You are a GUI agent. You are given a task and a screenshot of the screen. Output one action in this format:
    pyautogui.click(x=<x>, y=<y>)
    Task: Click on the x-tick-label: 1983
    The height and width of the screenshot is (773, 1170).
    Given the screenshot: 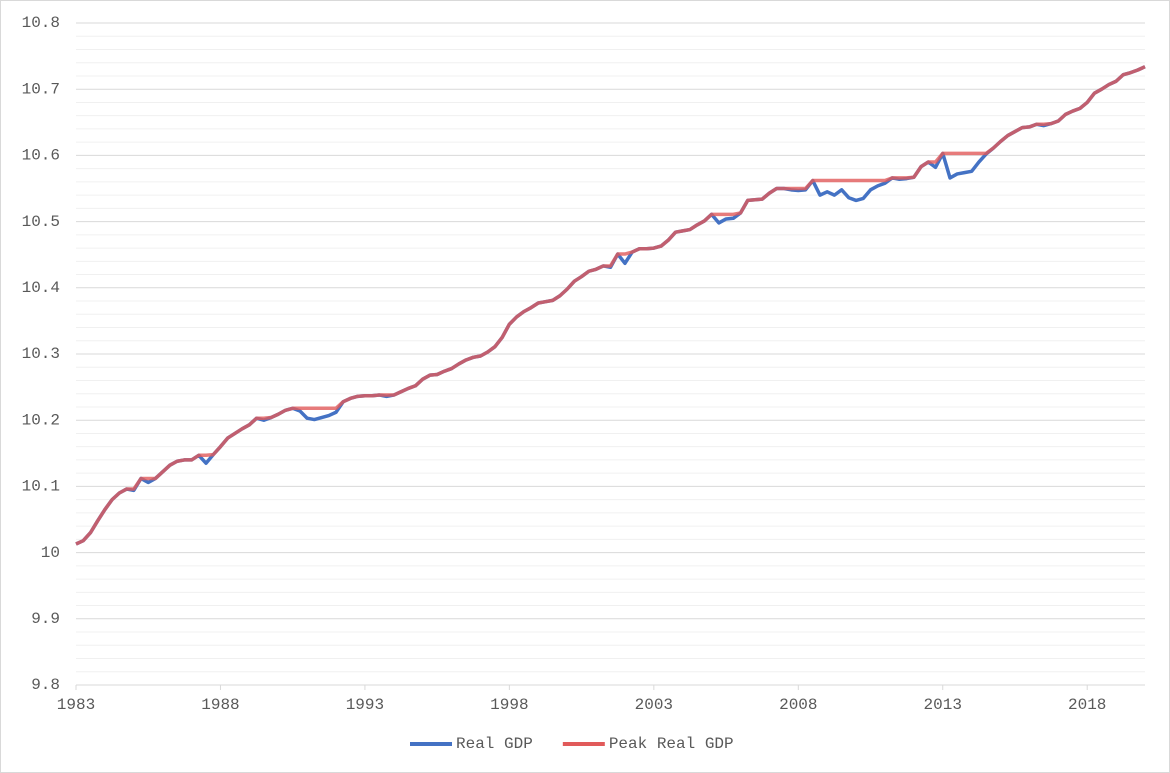 What is the action you would take?
    pyautogui.click(x=76, y=705)
    